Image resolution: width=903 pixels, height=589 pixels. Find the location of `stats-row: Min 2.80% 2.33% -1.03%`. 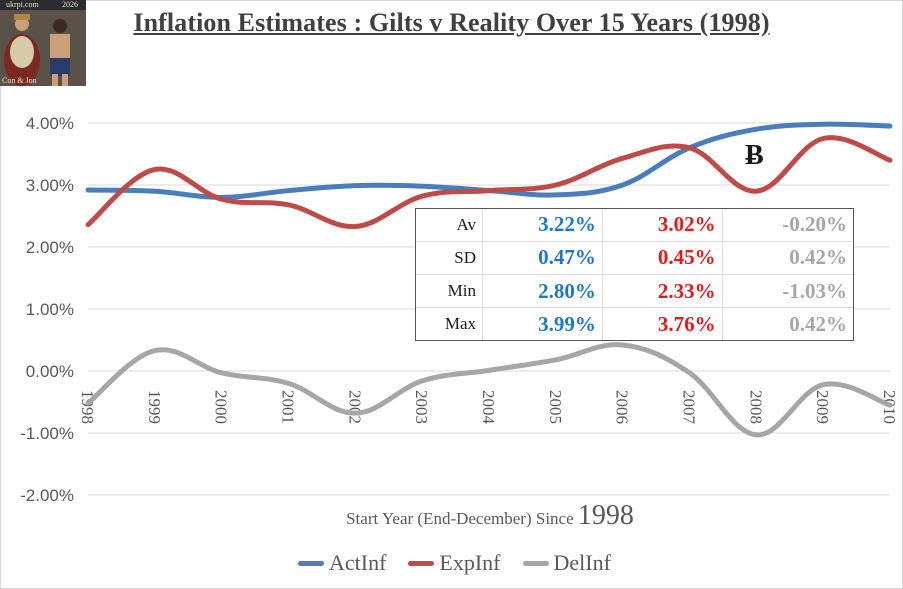

stats-row: Min 2.80% 2.33% -1.03% is located at coordinates (634, 291).